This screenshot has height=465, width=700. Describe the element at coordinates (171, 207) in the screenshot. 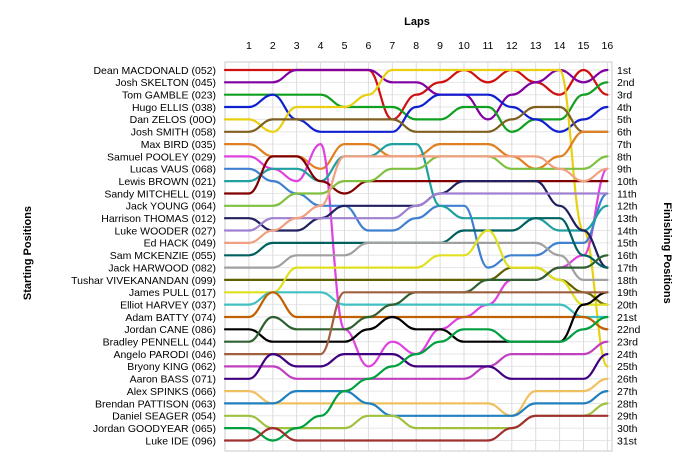

I see `driver-label: Jack YOUNG (064)` at that location.